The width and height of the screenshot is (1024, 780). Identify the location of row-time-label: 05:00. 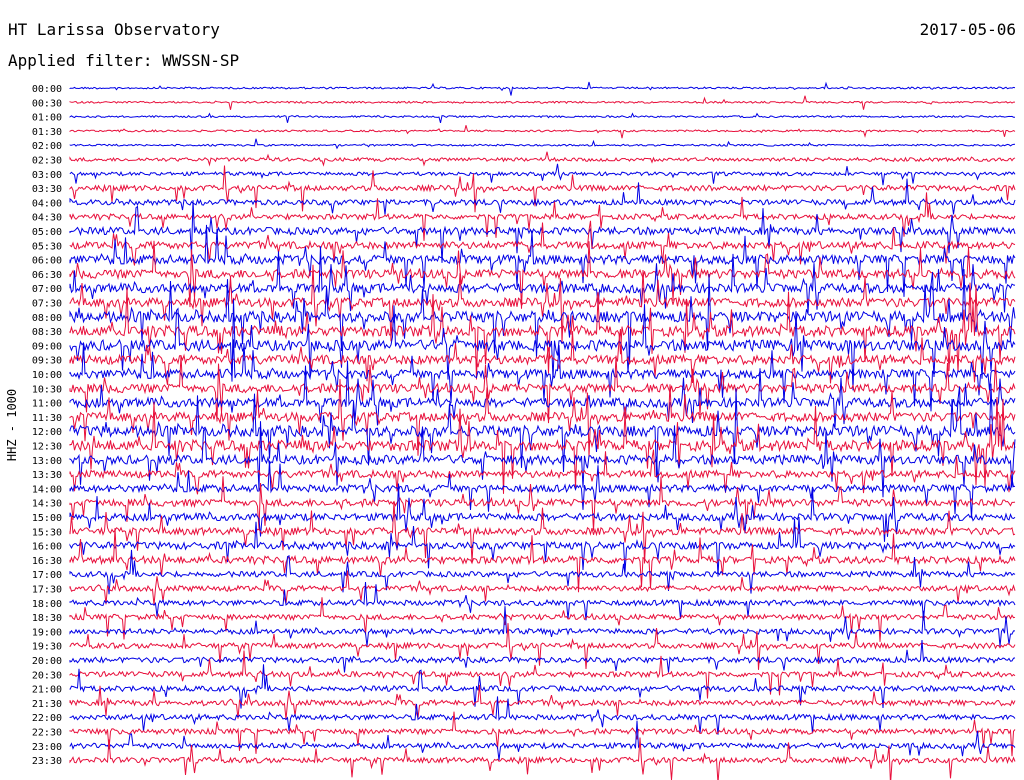
(47, 232).